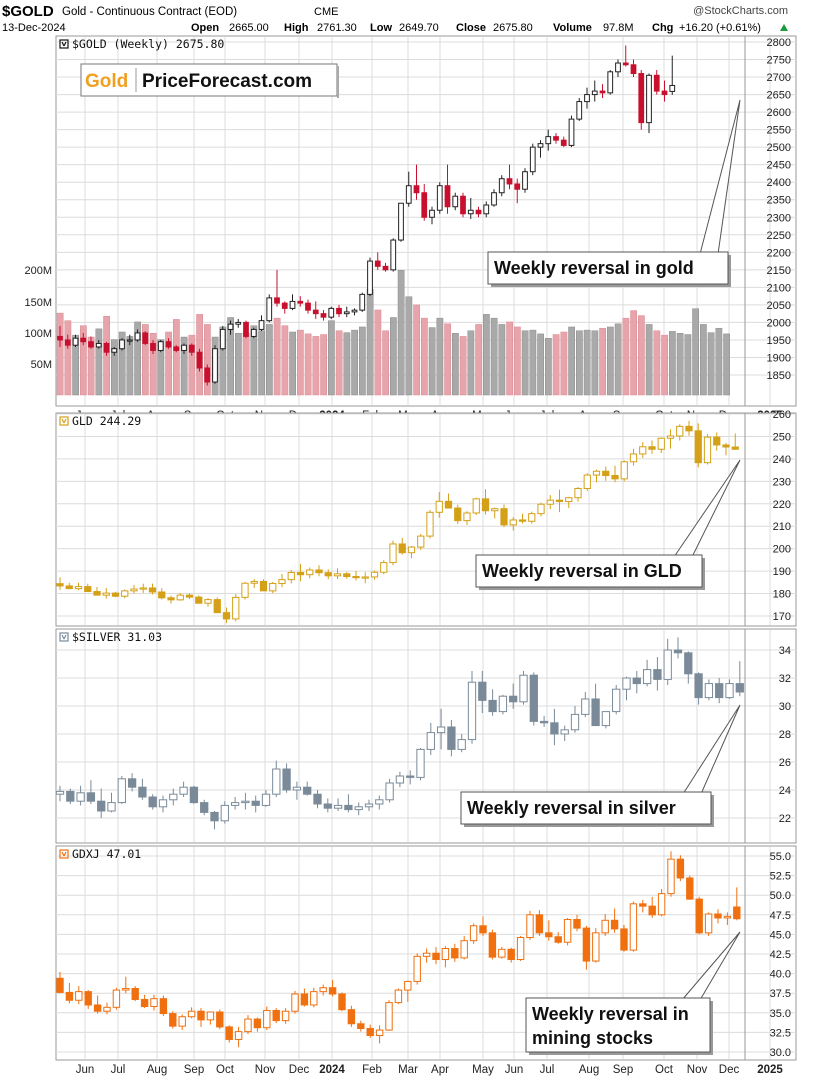 Image resolution: width=840 pixels, height=1085 pixels. Describe the element at coordinates (299, 1070) in the screenshot. I see `x-tick-label: Dec` at that location.